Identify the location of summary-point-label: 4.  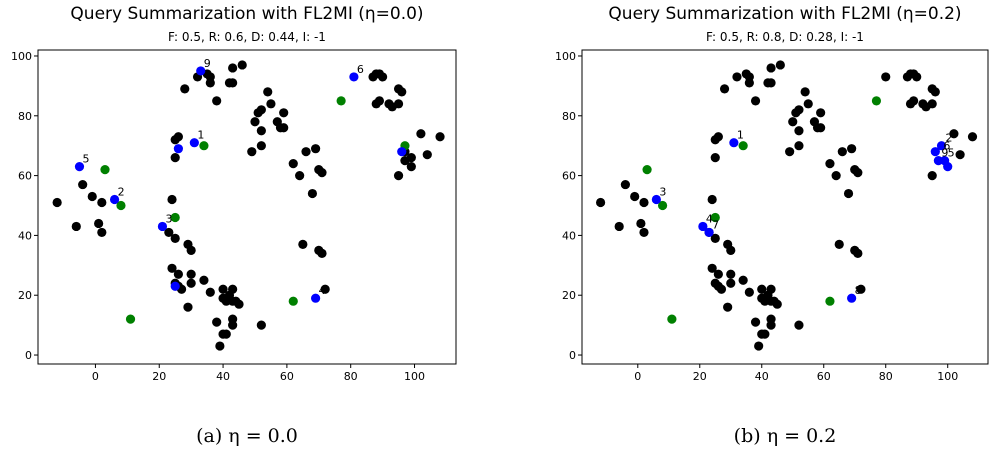
(709, 218).